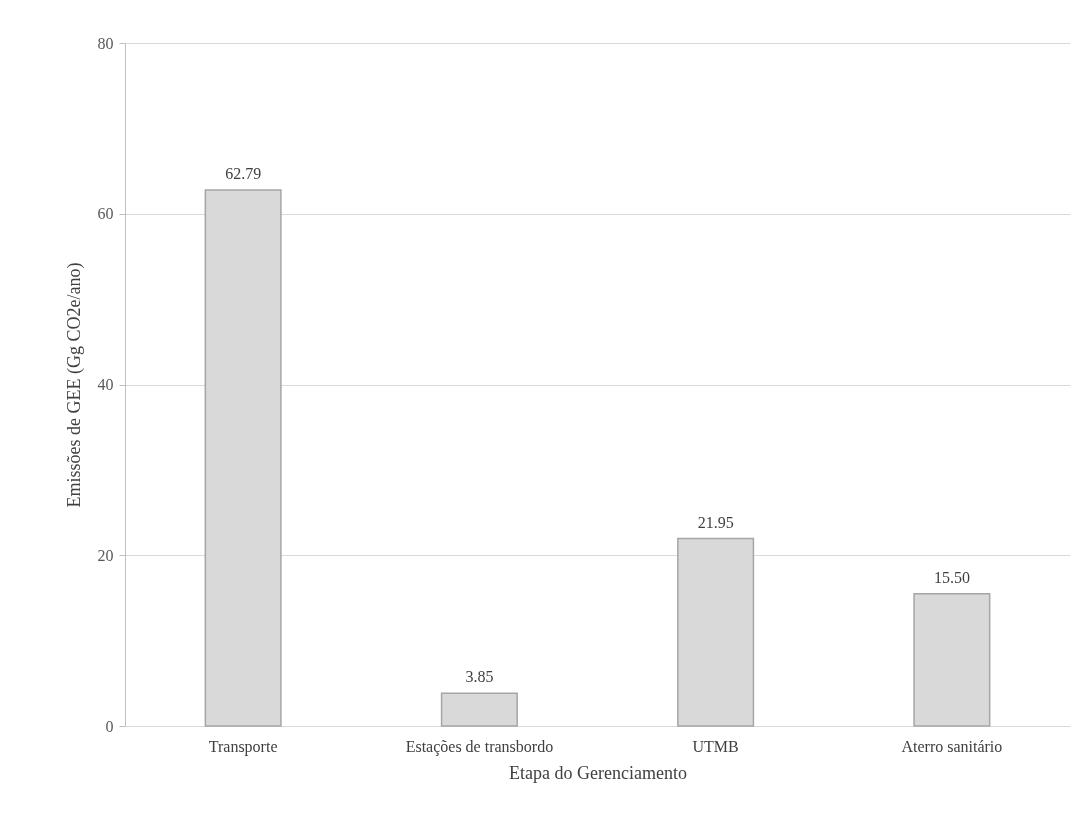  What do you see at coordinates (243, 173) in the screenshot?
I see `data-label: 62.79` at bounding box center [243, 173].